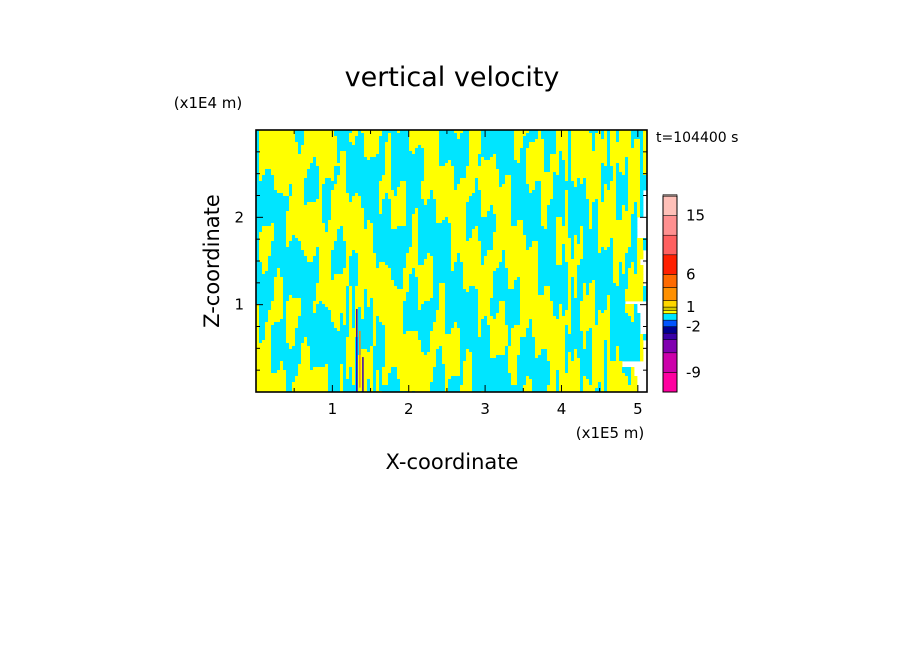 This screenshot has width=904, height=654. I want to click on y-axis-label: Z-coordinate, so click(212, 261).